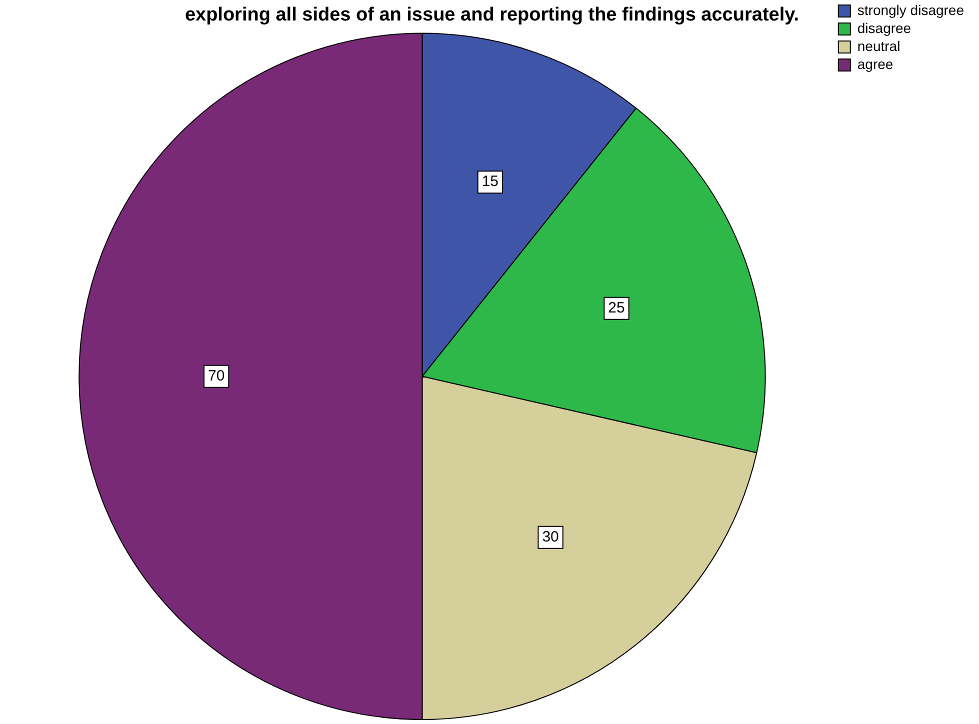 The image size is (979, 724). Describe the element at coordinates (878, 46) in the screenshot. I see `legend-label: neutral` at that location.